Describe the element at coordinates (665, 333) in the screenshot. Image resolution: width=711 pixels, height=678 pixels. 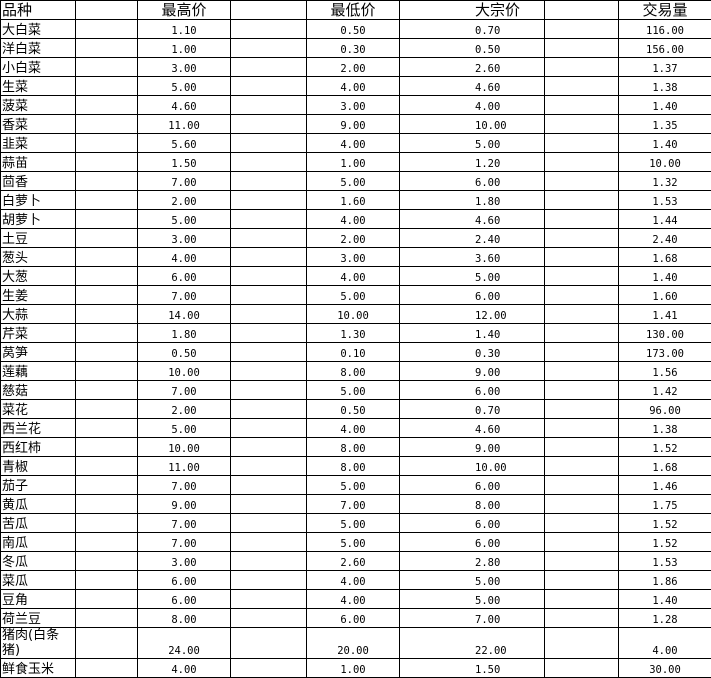
I see `cell-volume: 130.00` at that location.